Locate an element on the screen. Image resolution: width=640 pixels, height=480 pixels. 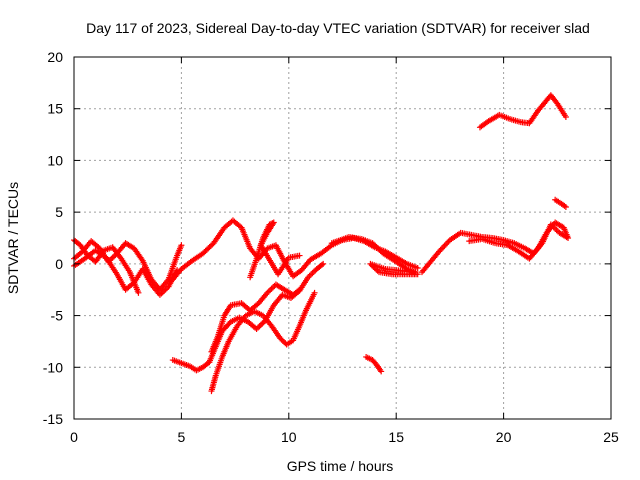
x-axis-label: GPS time / hours is located at coordinates (340, 466).